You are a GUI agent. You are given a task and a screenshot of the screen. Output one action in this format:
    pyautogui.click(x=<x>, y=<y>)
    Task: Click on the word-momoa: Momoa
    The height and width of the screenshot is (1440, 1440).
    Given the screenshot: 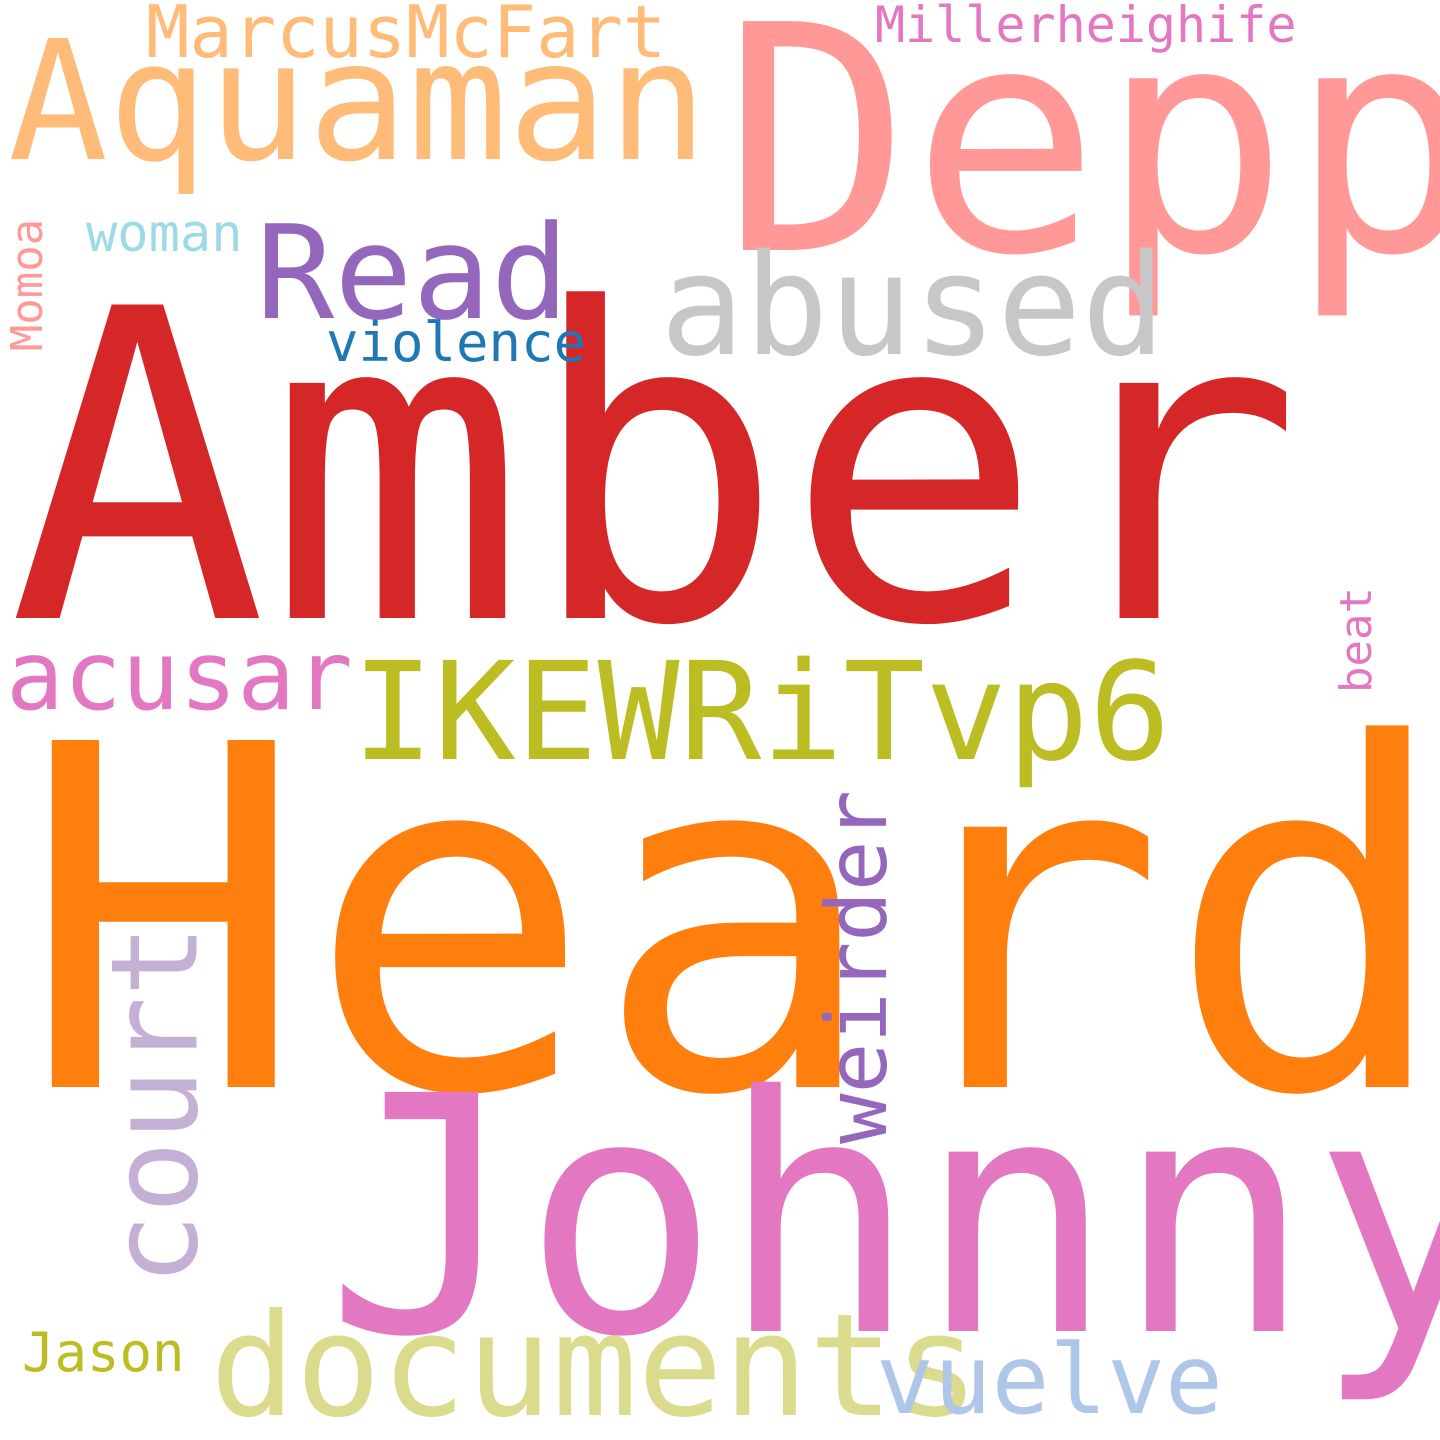 What is the action you would take?
    pyautogui.click(x=28, y=285)
    